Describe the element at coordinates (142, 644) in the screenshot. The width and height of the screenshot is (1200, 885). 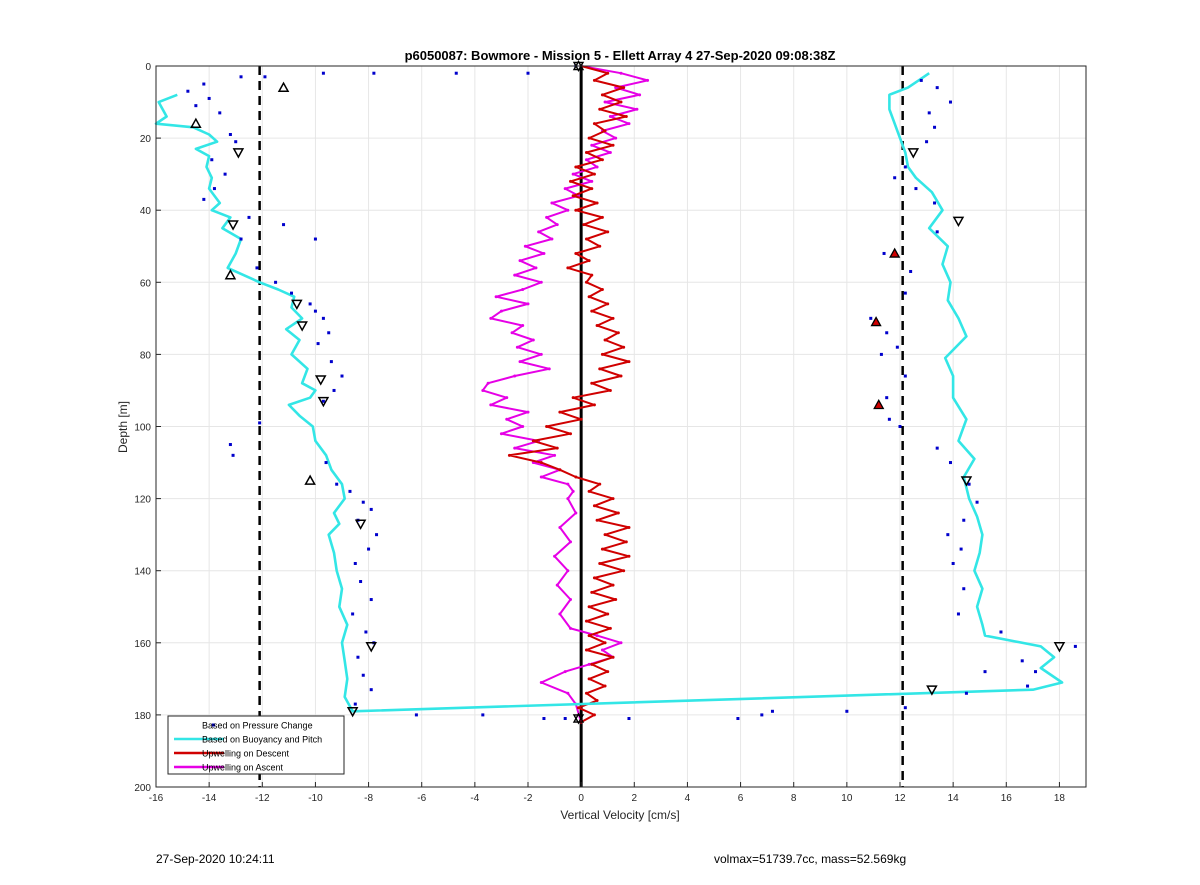
I see `y-tick-label: 160` at that location.